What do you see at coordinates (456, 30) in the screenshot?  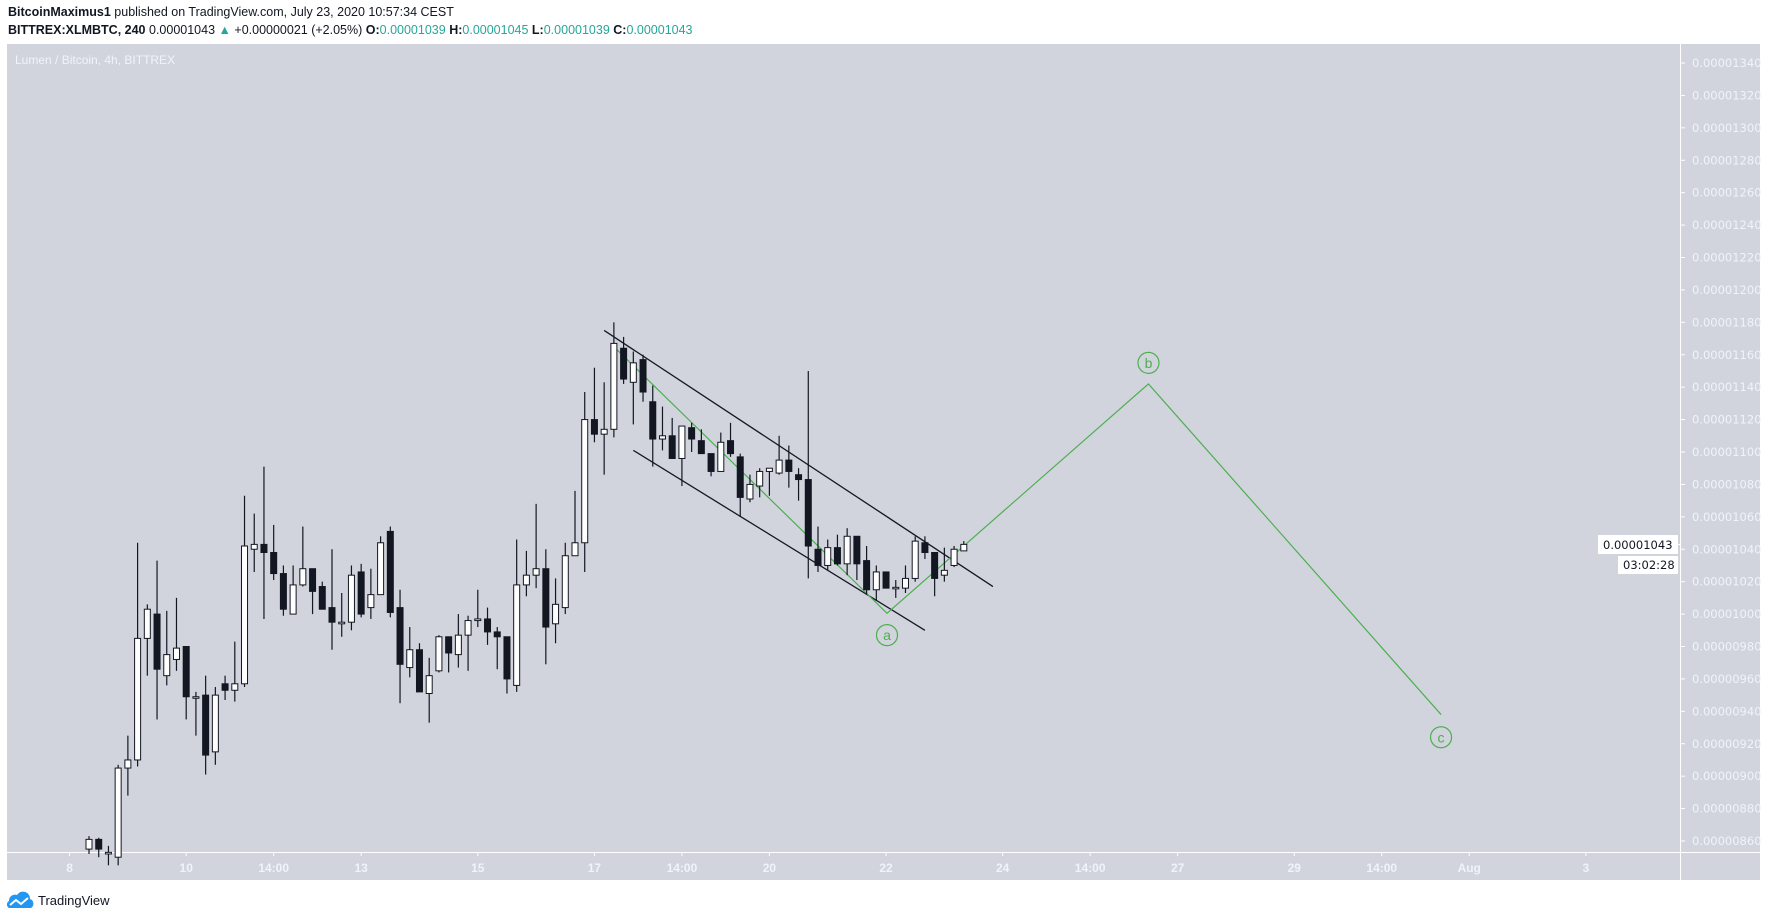 I see `high-label: H:` at bounding box center [456, 30].